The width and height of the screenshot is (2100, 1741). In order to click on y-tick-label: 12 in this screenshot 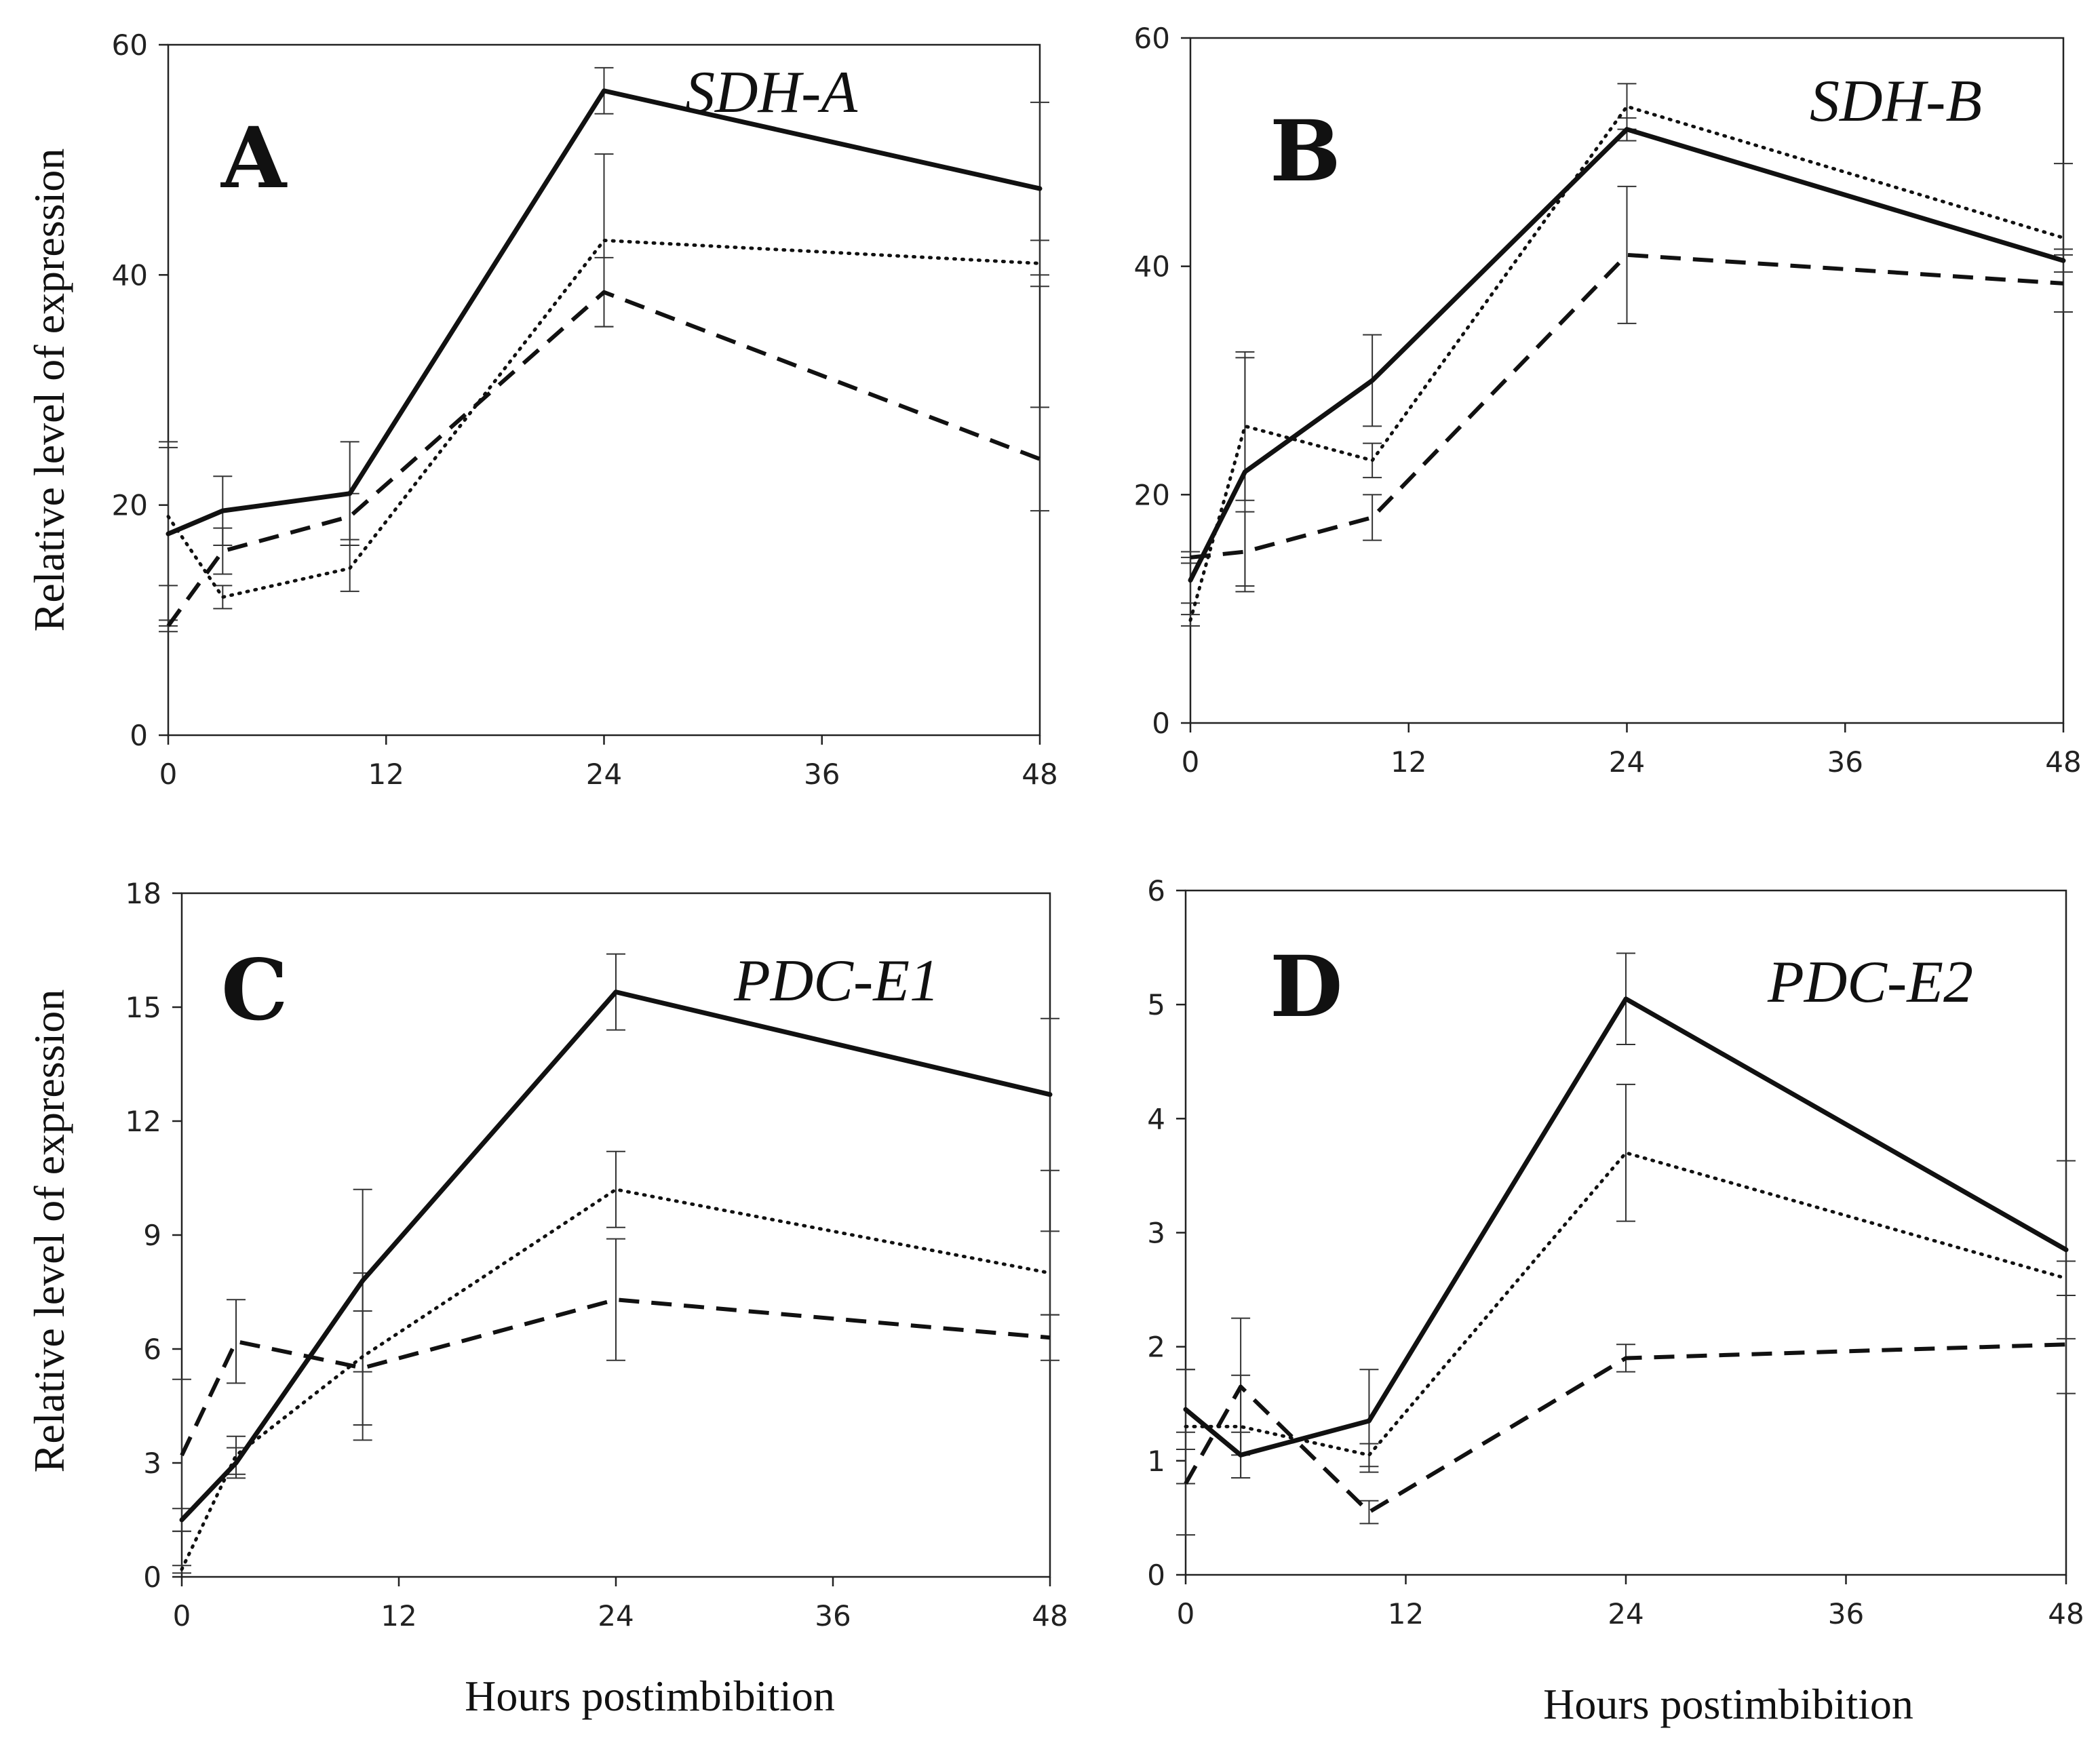, I will do `click(143, 1121)`.